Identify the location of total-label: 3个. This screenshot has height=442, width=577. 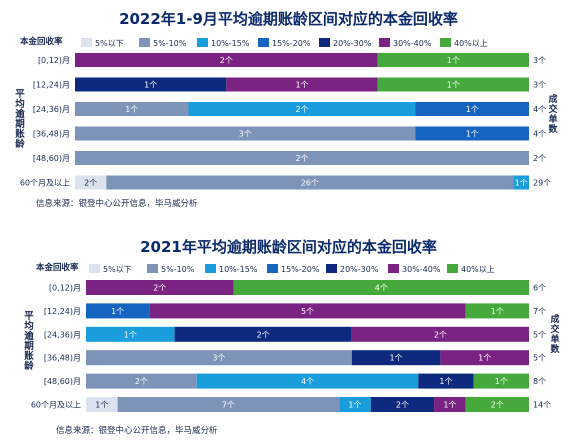
(539, 85).